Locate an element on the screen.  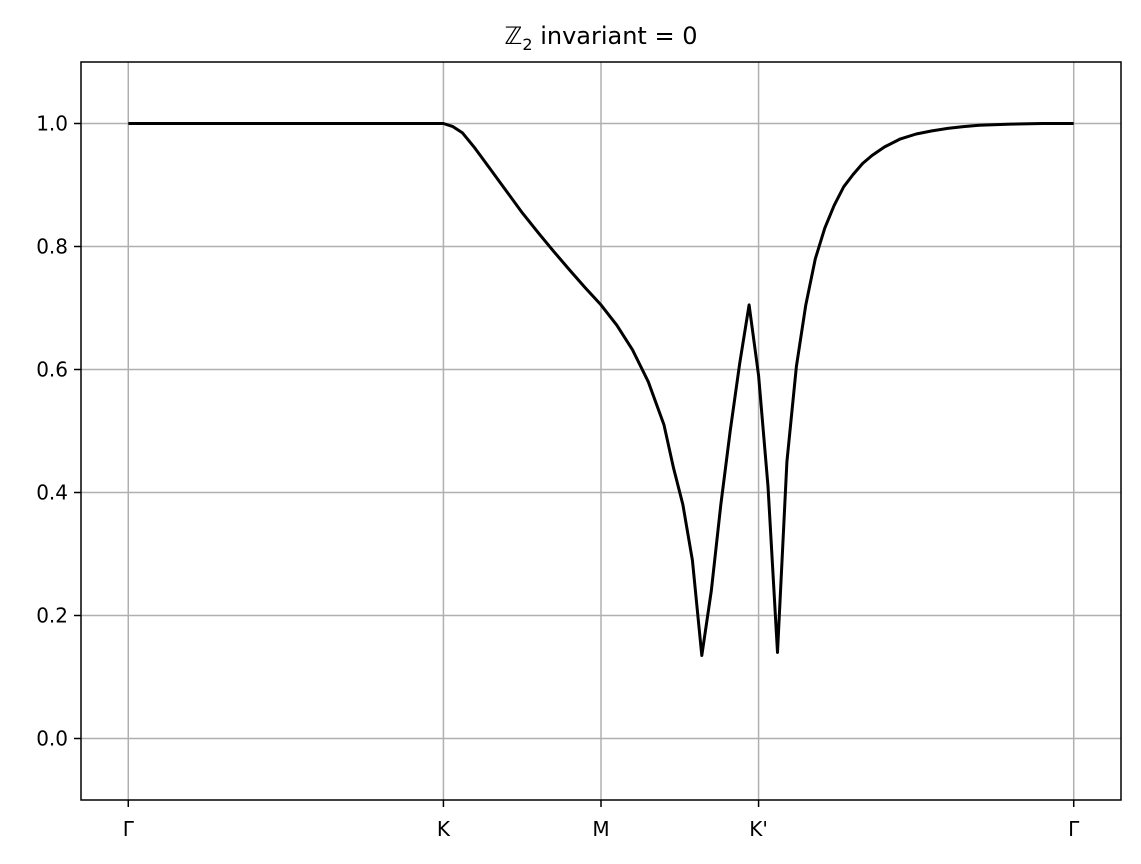
y-tick-label: 0.2 is located at coordinates (52, 616).